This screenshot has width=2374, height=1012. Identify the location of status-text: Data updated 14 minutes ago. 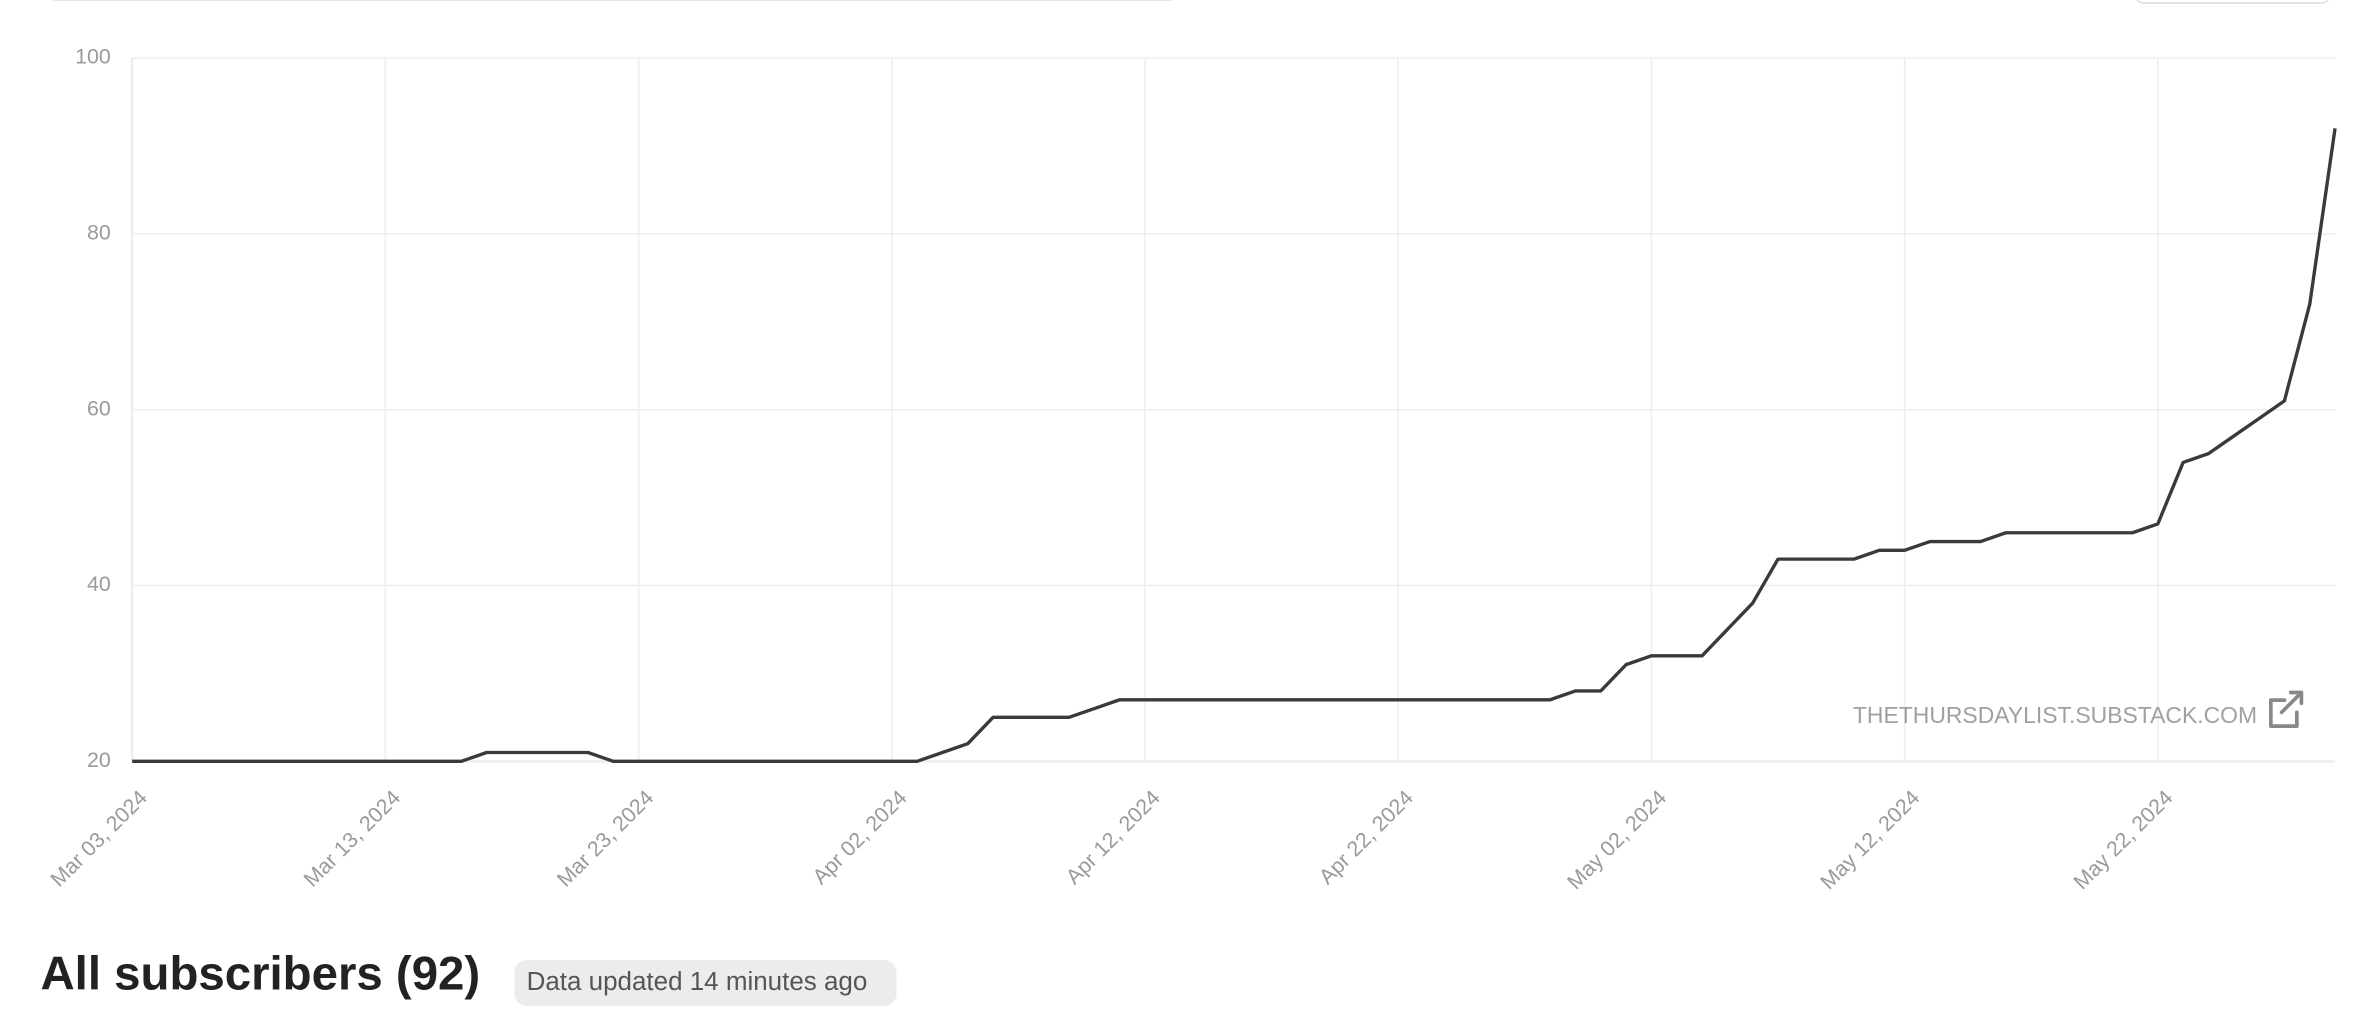
(697, 981).